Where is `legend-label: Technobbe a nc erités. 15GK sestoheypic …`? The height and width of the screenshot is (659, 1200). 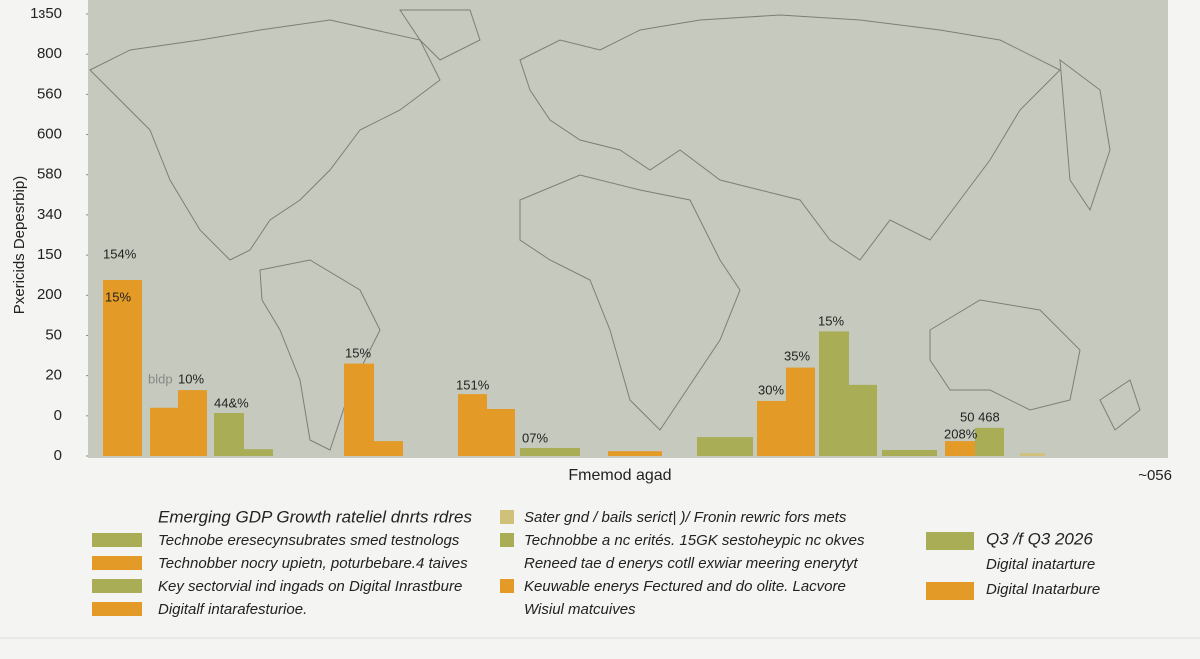 legend-label: Technobbe a nc erités. 15GK sestoheypic … is located at coordinates (694, 540).